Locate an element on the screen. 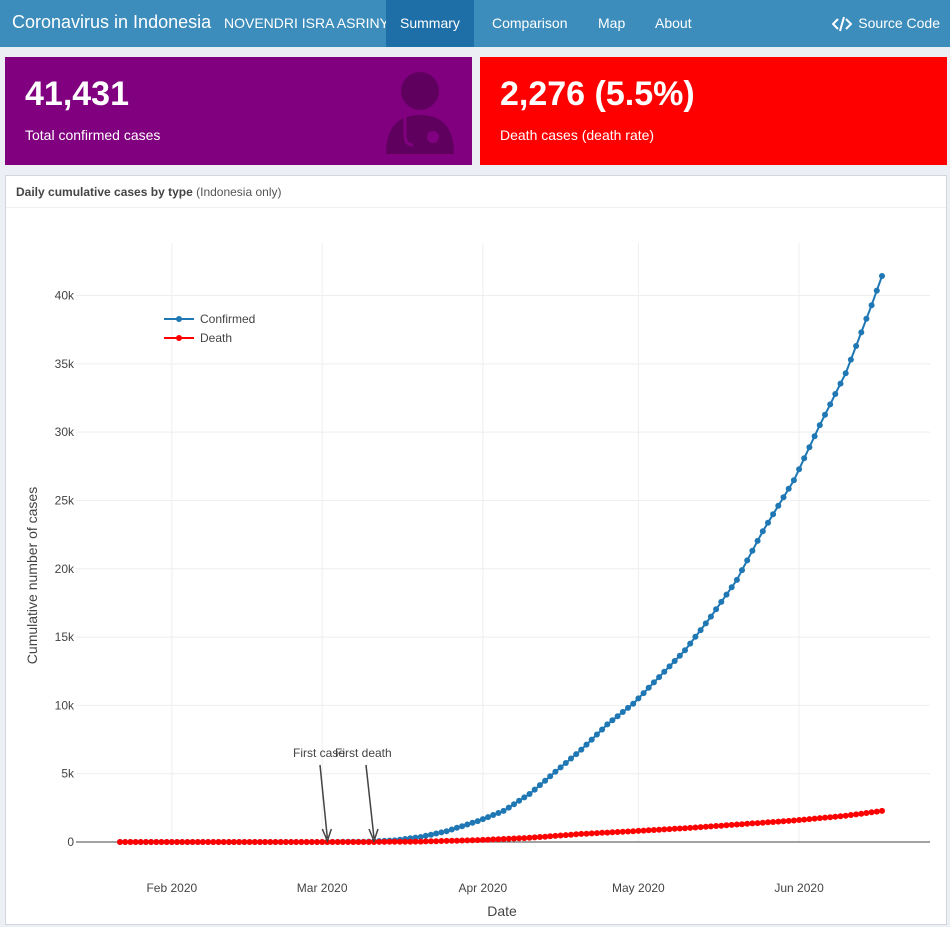 This screenshot has height=927, width=950. y-tick-label: 25k is located at coordinates (65, 500).